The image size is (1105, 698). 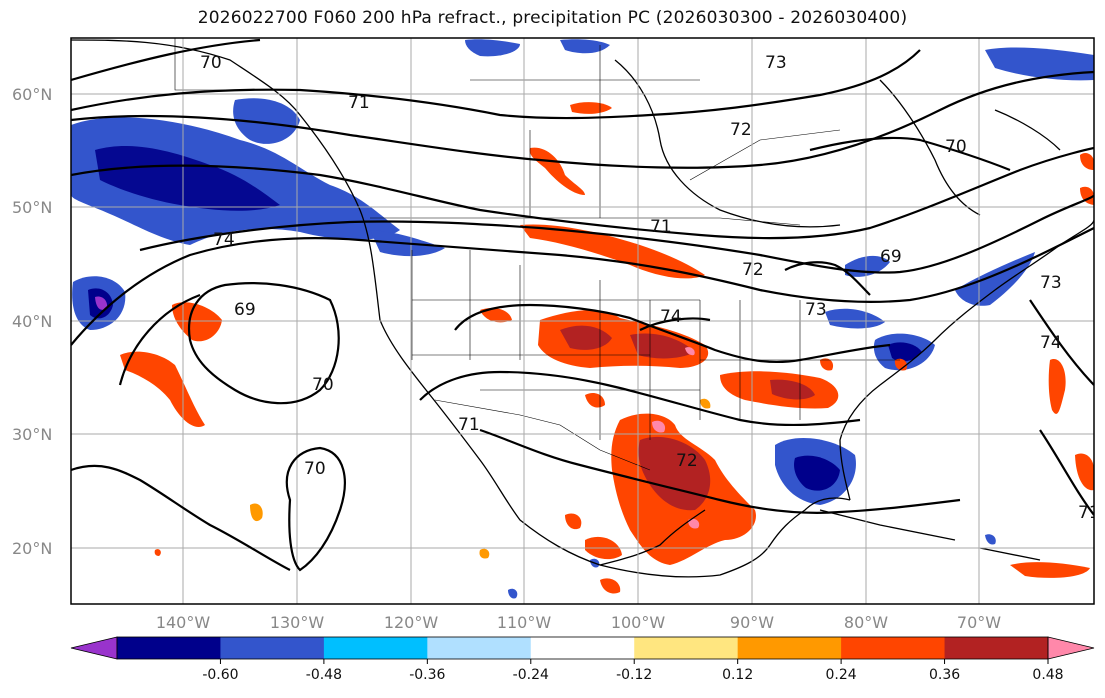 I want to click on colorbar-tick-label: -0.36, so click(x=427, y=675).